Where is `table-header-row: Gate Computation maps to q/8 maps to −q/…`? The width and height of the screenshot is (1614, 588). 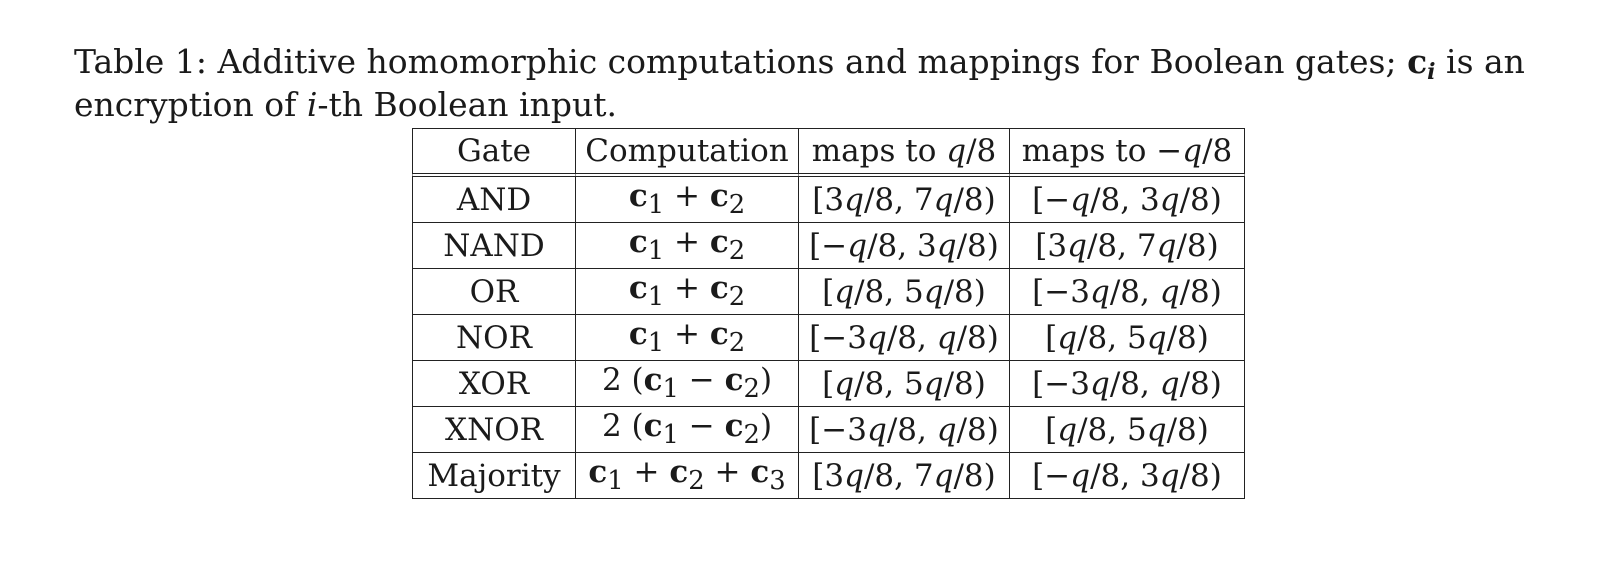
table-header-row: Gate Computation maps to q/8 maps to −q/… is located at coordinates (828, 152).